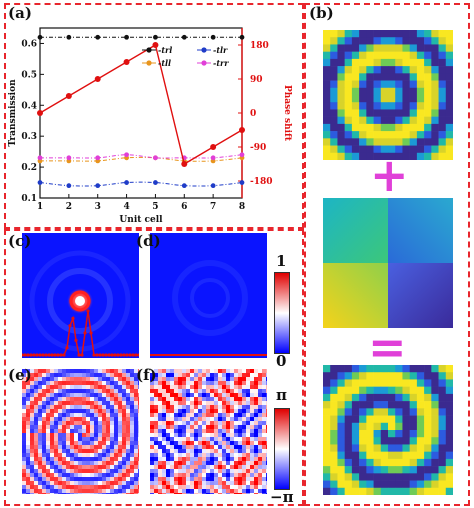 The image size is (474, 508). Describe the element at coordinates (204, 63) in the screenshot. I see `legend-marker` at that location.